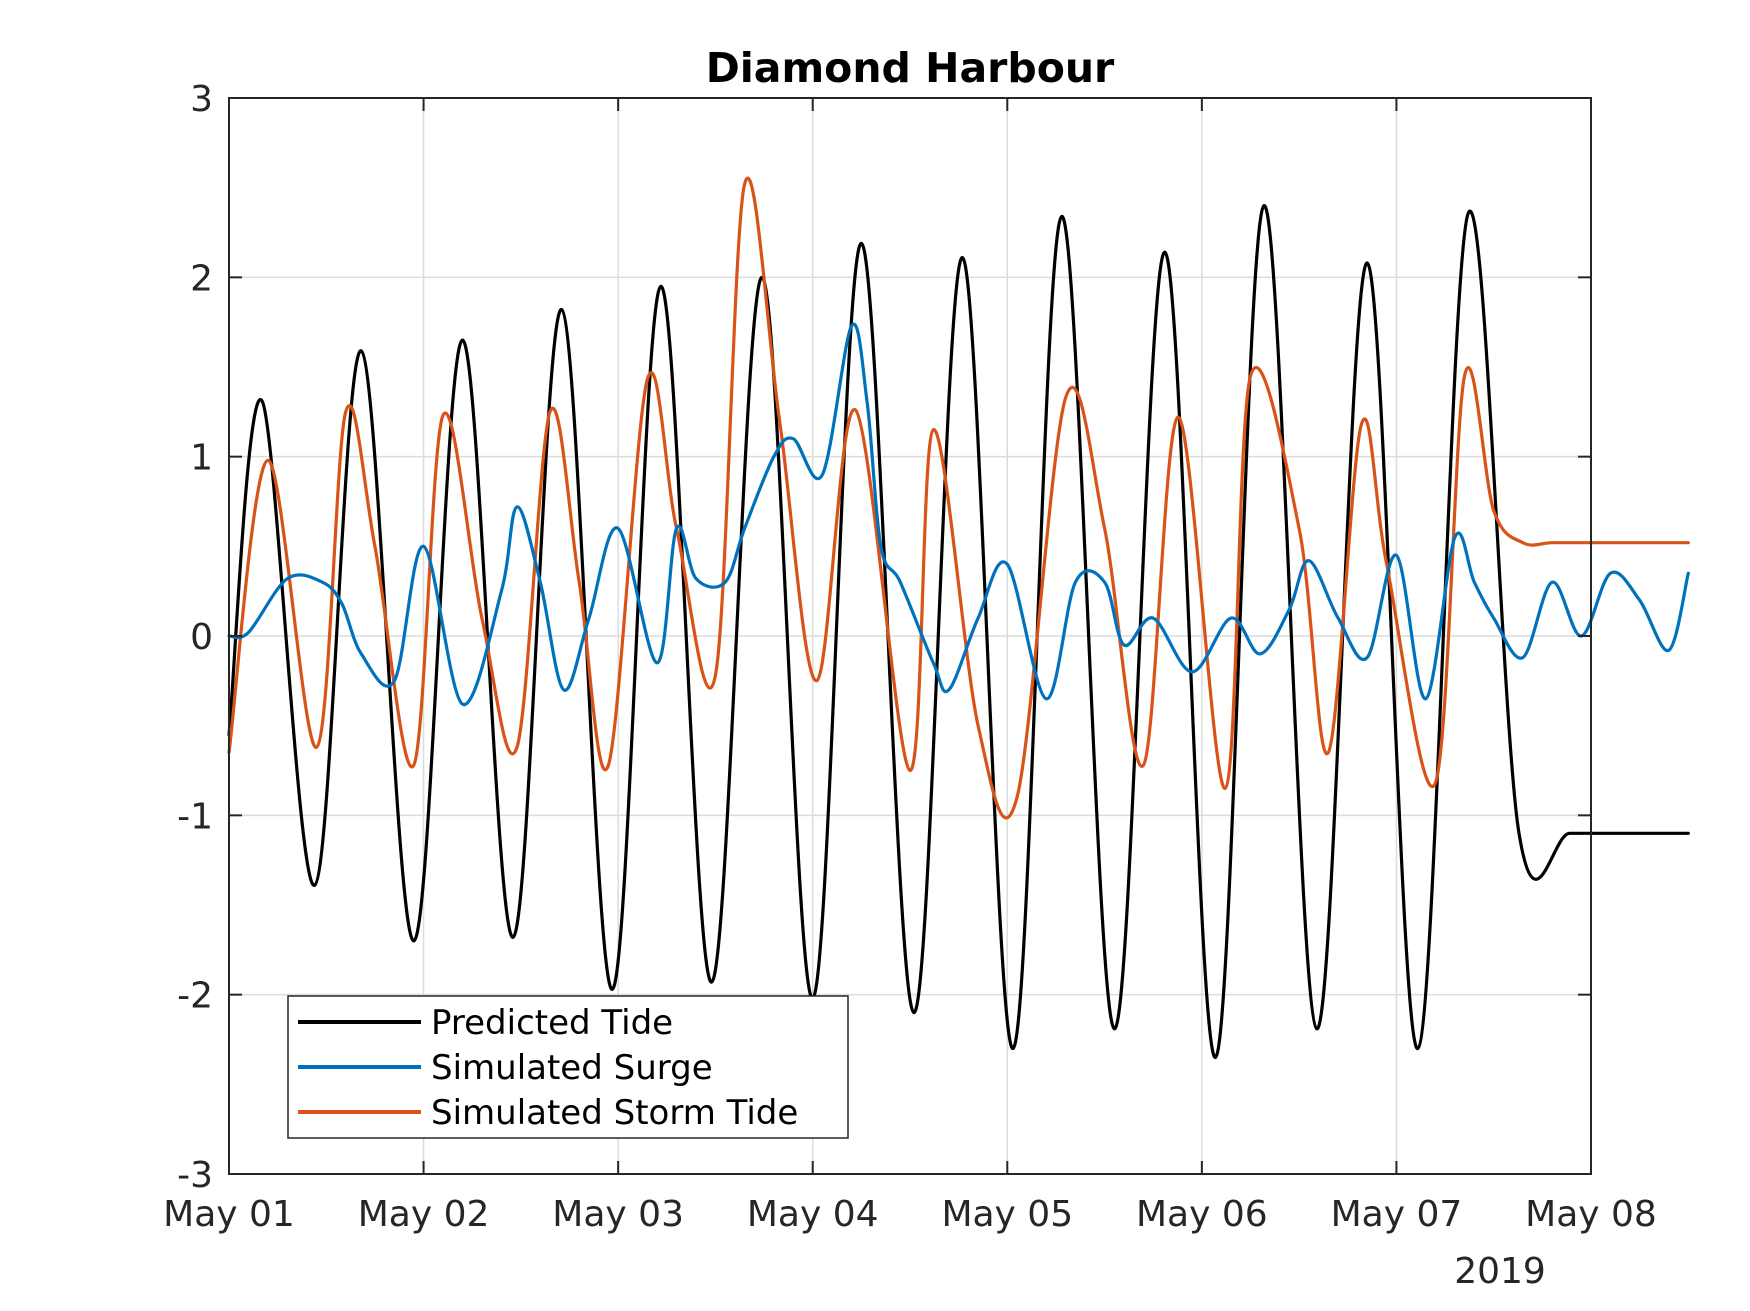 The width and height of the screenshot is (1750, 1311). I want to click on x-tick-label: May 08, so click(1591, 1214).